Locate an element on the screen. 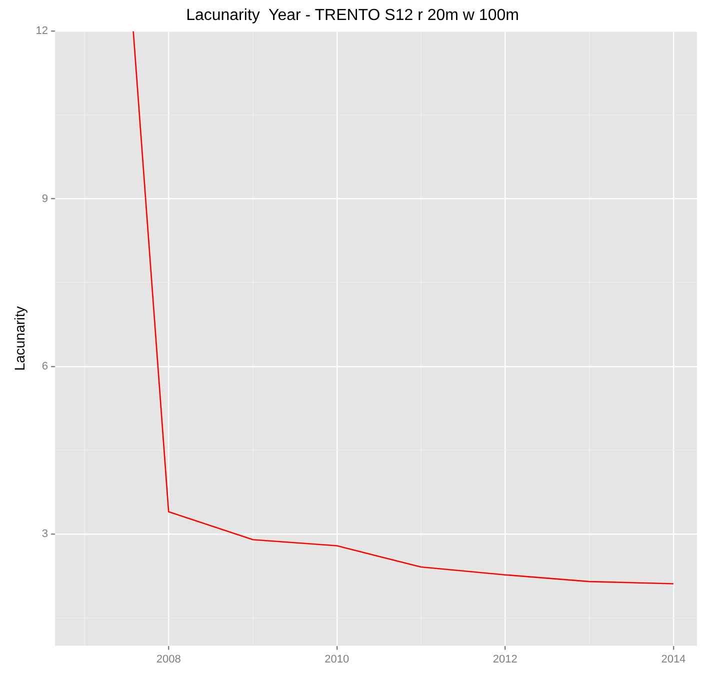  x-tick-label: 2012 is located at coordinates (505, 659).